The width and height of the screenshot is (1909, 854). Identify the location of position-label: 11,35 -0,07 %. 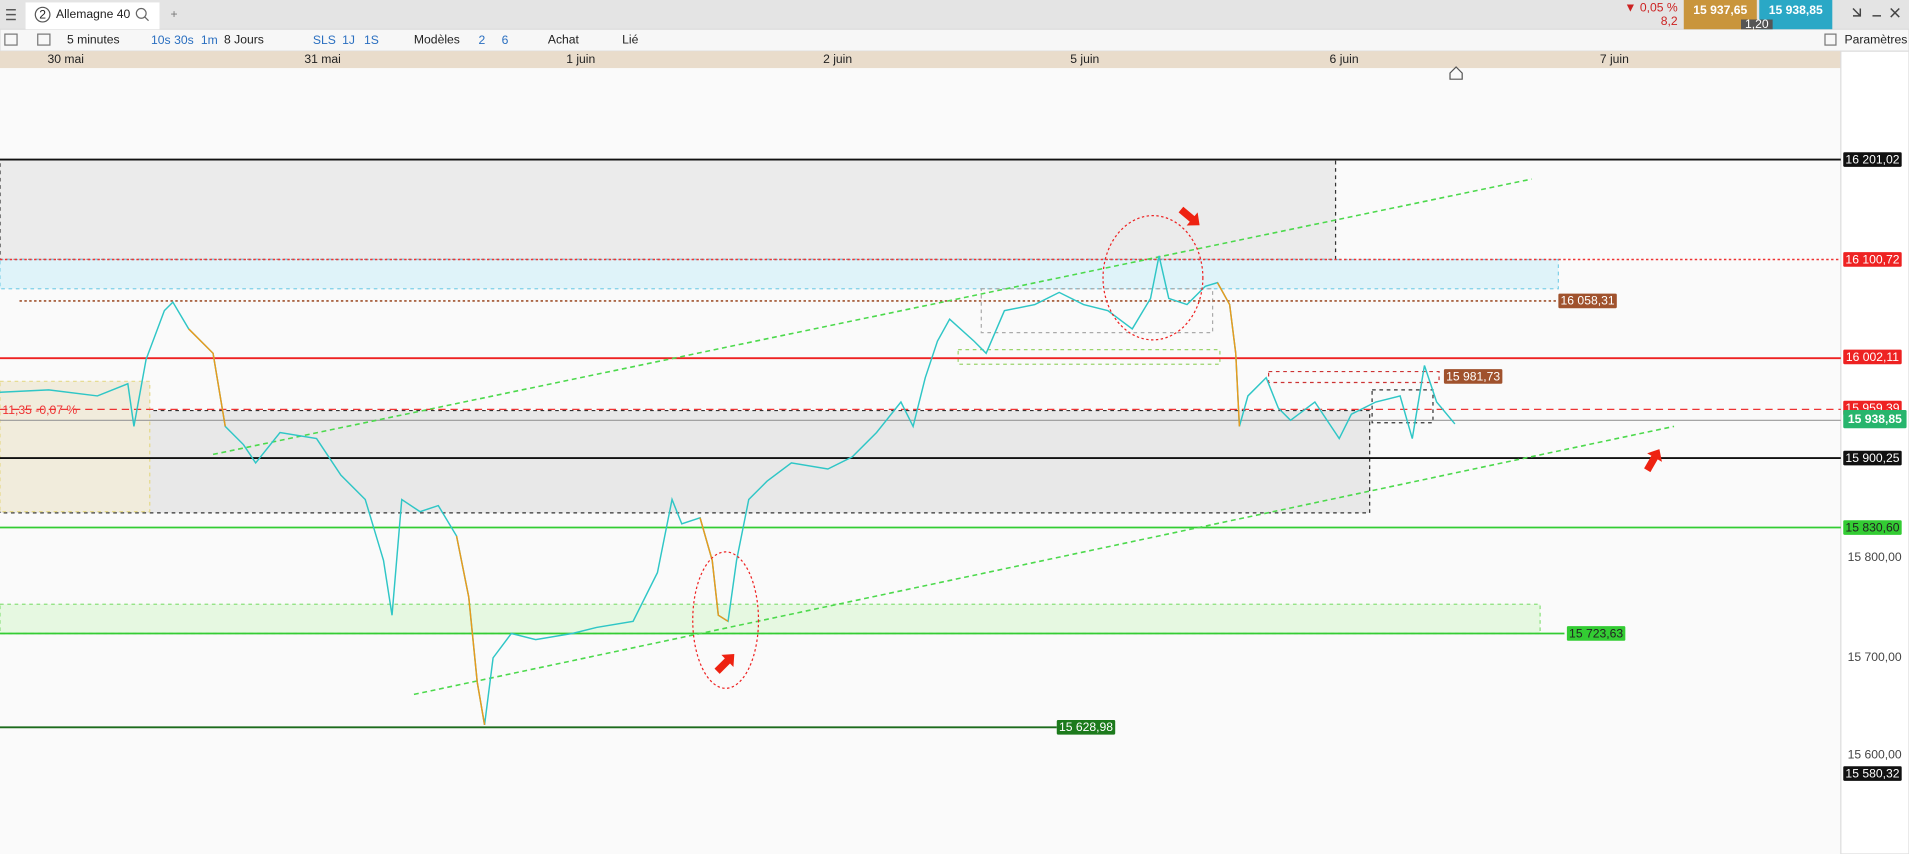
(39, 410).